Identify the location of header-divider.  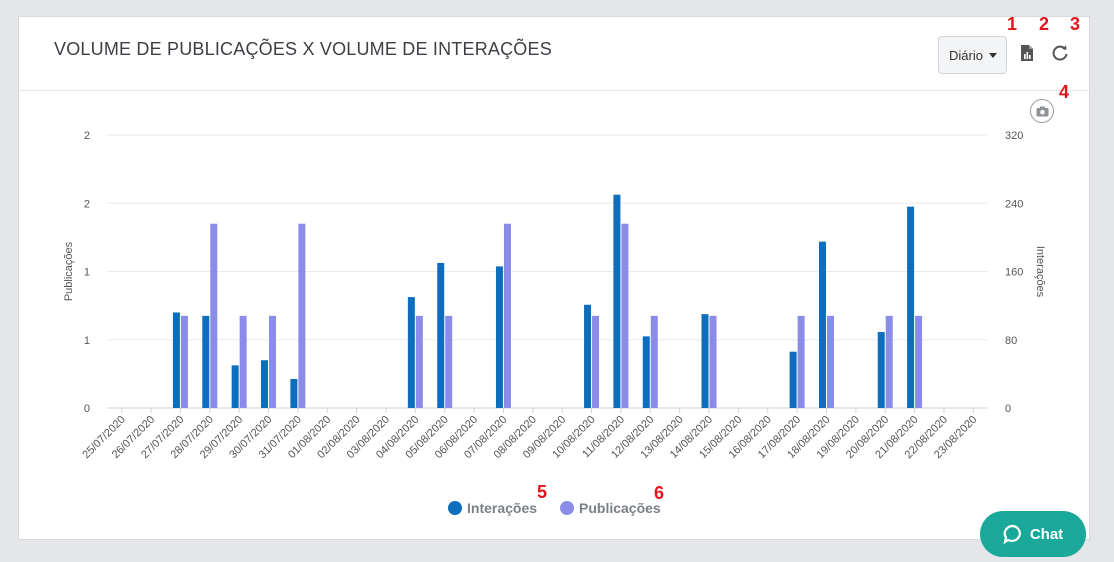
(554, 90).